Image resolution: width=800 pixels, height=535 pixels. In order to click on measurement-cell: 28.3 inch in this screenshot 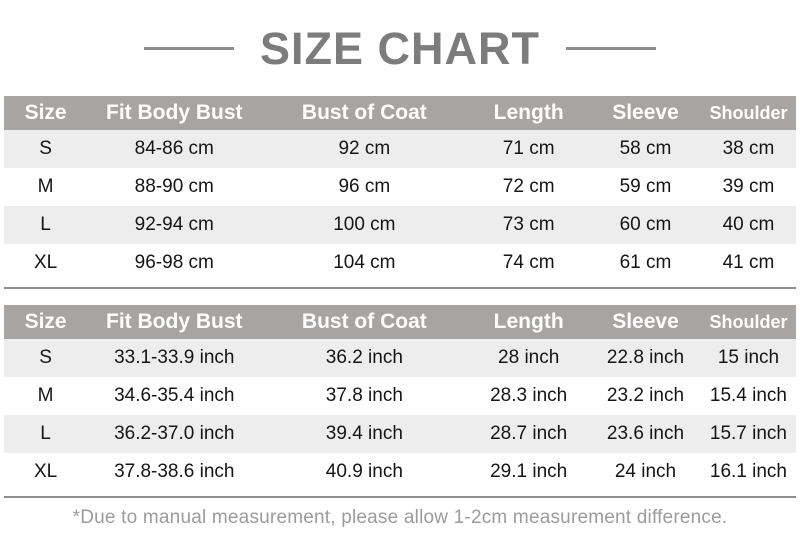, I will do `click(529, 395)`.